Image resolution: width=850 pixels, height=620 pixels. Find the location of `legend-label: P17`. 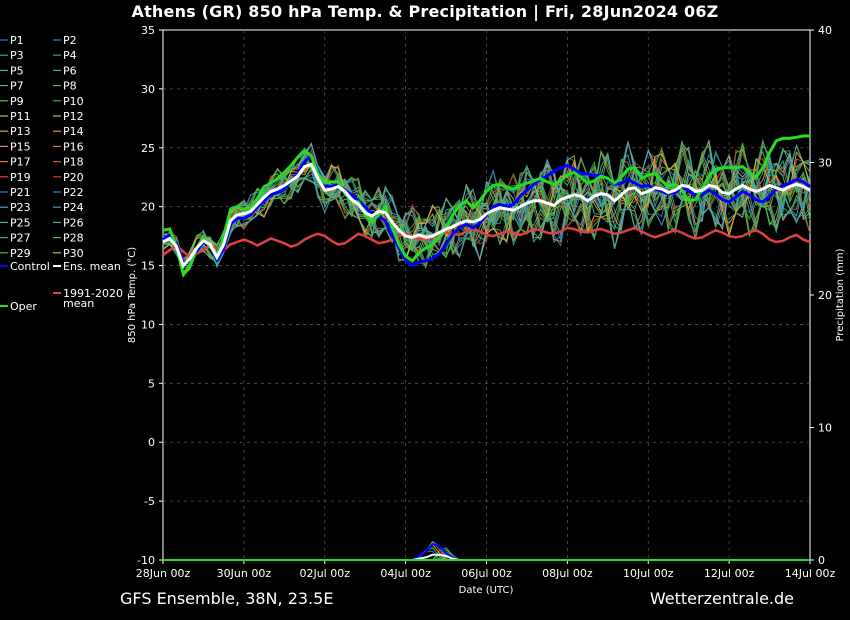

legend-label: P17 is located at coordinates (20, 162).